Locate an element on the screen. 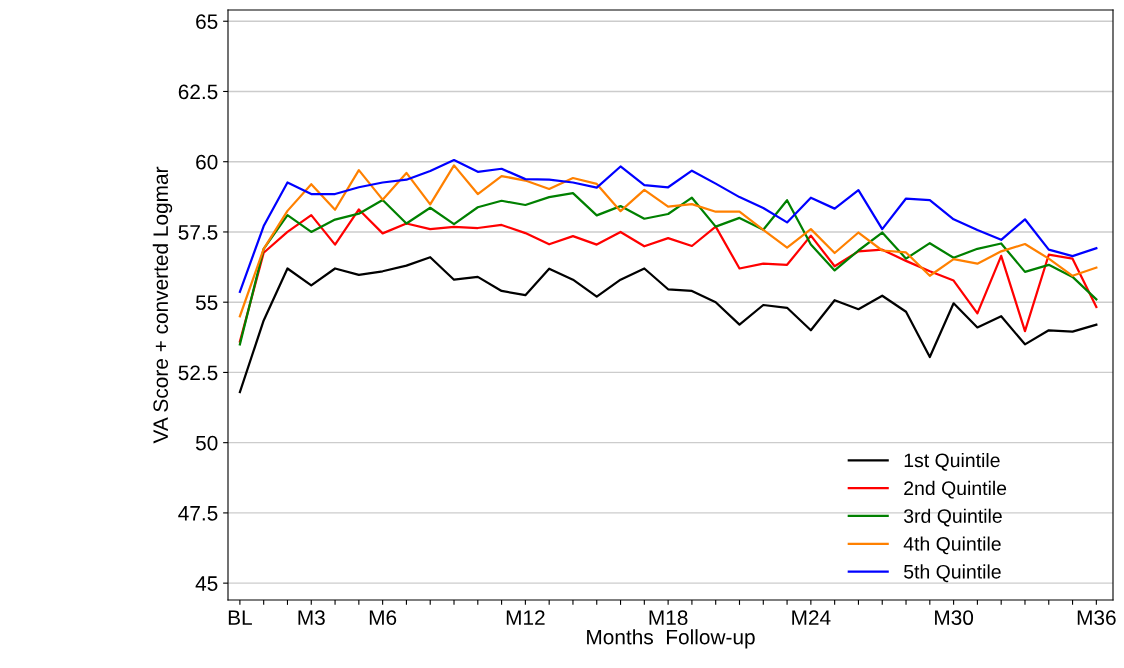 Image resolution: width=1124 pixels, height=668 pixels. x-tick-label: M12 is located at coordinates (525, 617).